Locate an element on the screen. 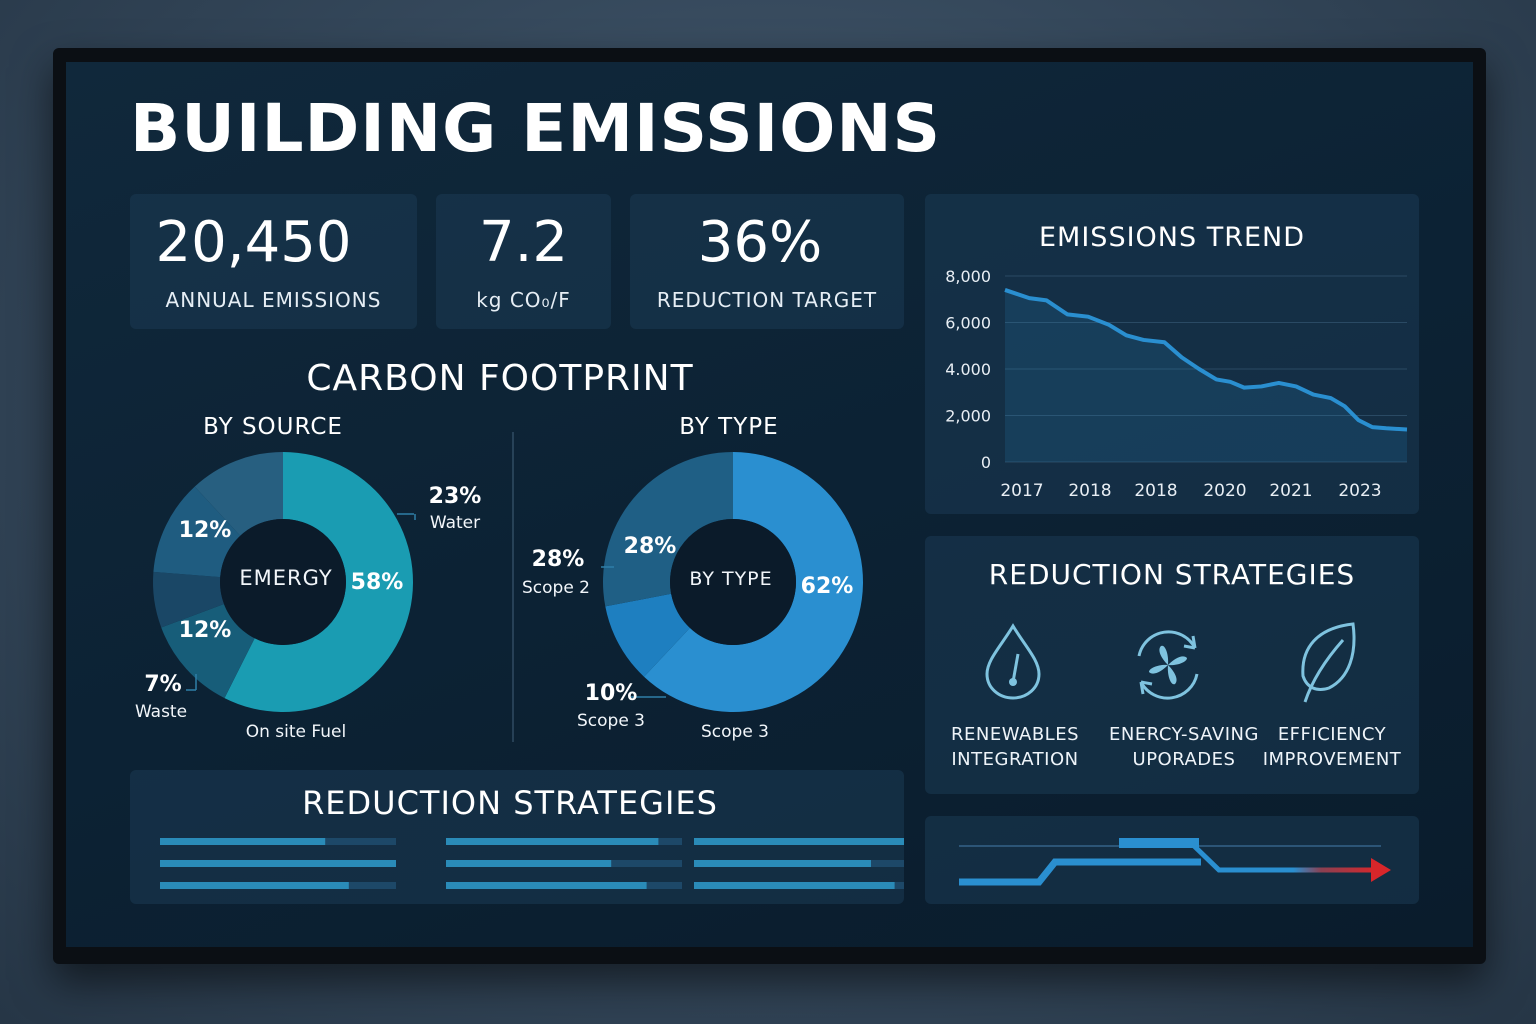 The height and width of the screenshot is (1024, 1536). trend-x-tick-label: 2020 is located at coordinates (1224, 491).